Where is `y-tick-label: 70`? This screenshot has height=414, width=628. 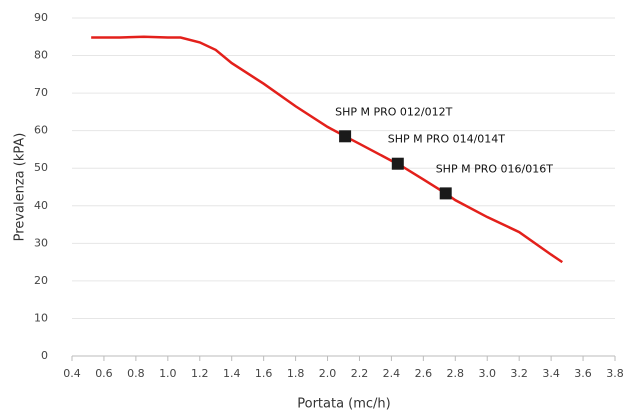 y-tick-label: 70 is located at coordinates (41, 92).